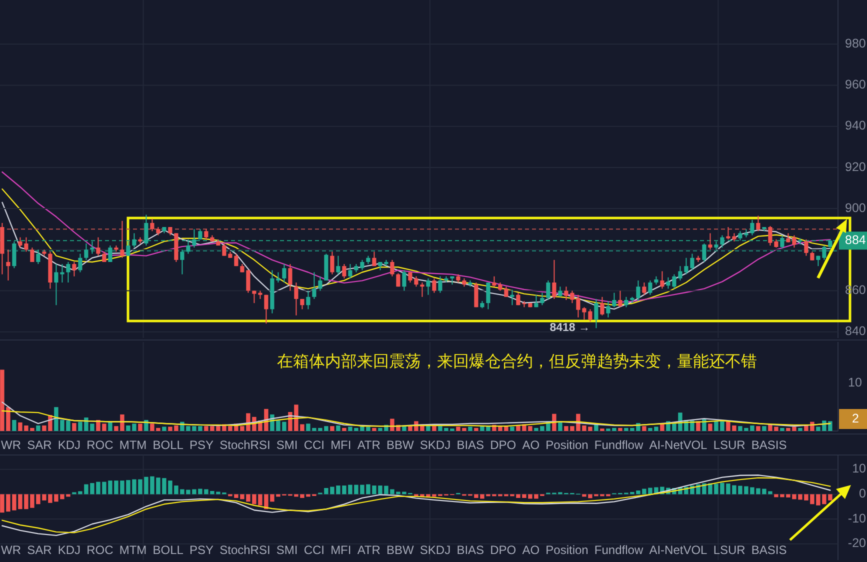 This screenshot has height=562, width=867. Describe the element at coordinates (855, 167) in the screenshot. I see `y-tick-label: 920` at that location.